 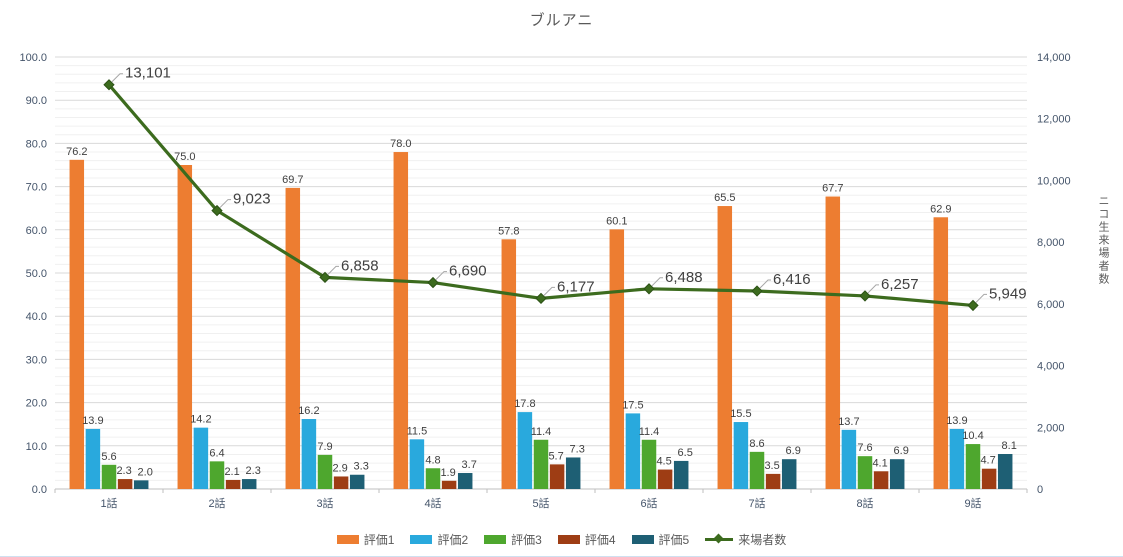 I want to click on visitors-marker-7話, so click(x=757, y=291).